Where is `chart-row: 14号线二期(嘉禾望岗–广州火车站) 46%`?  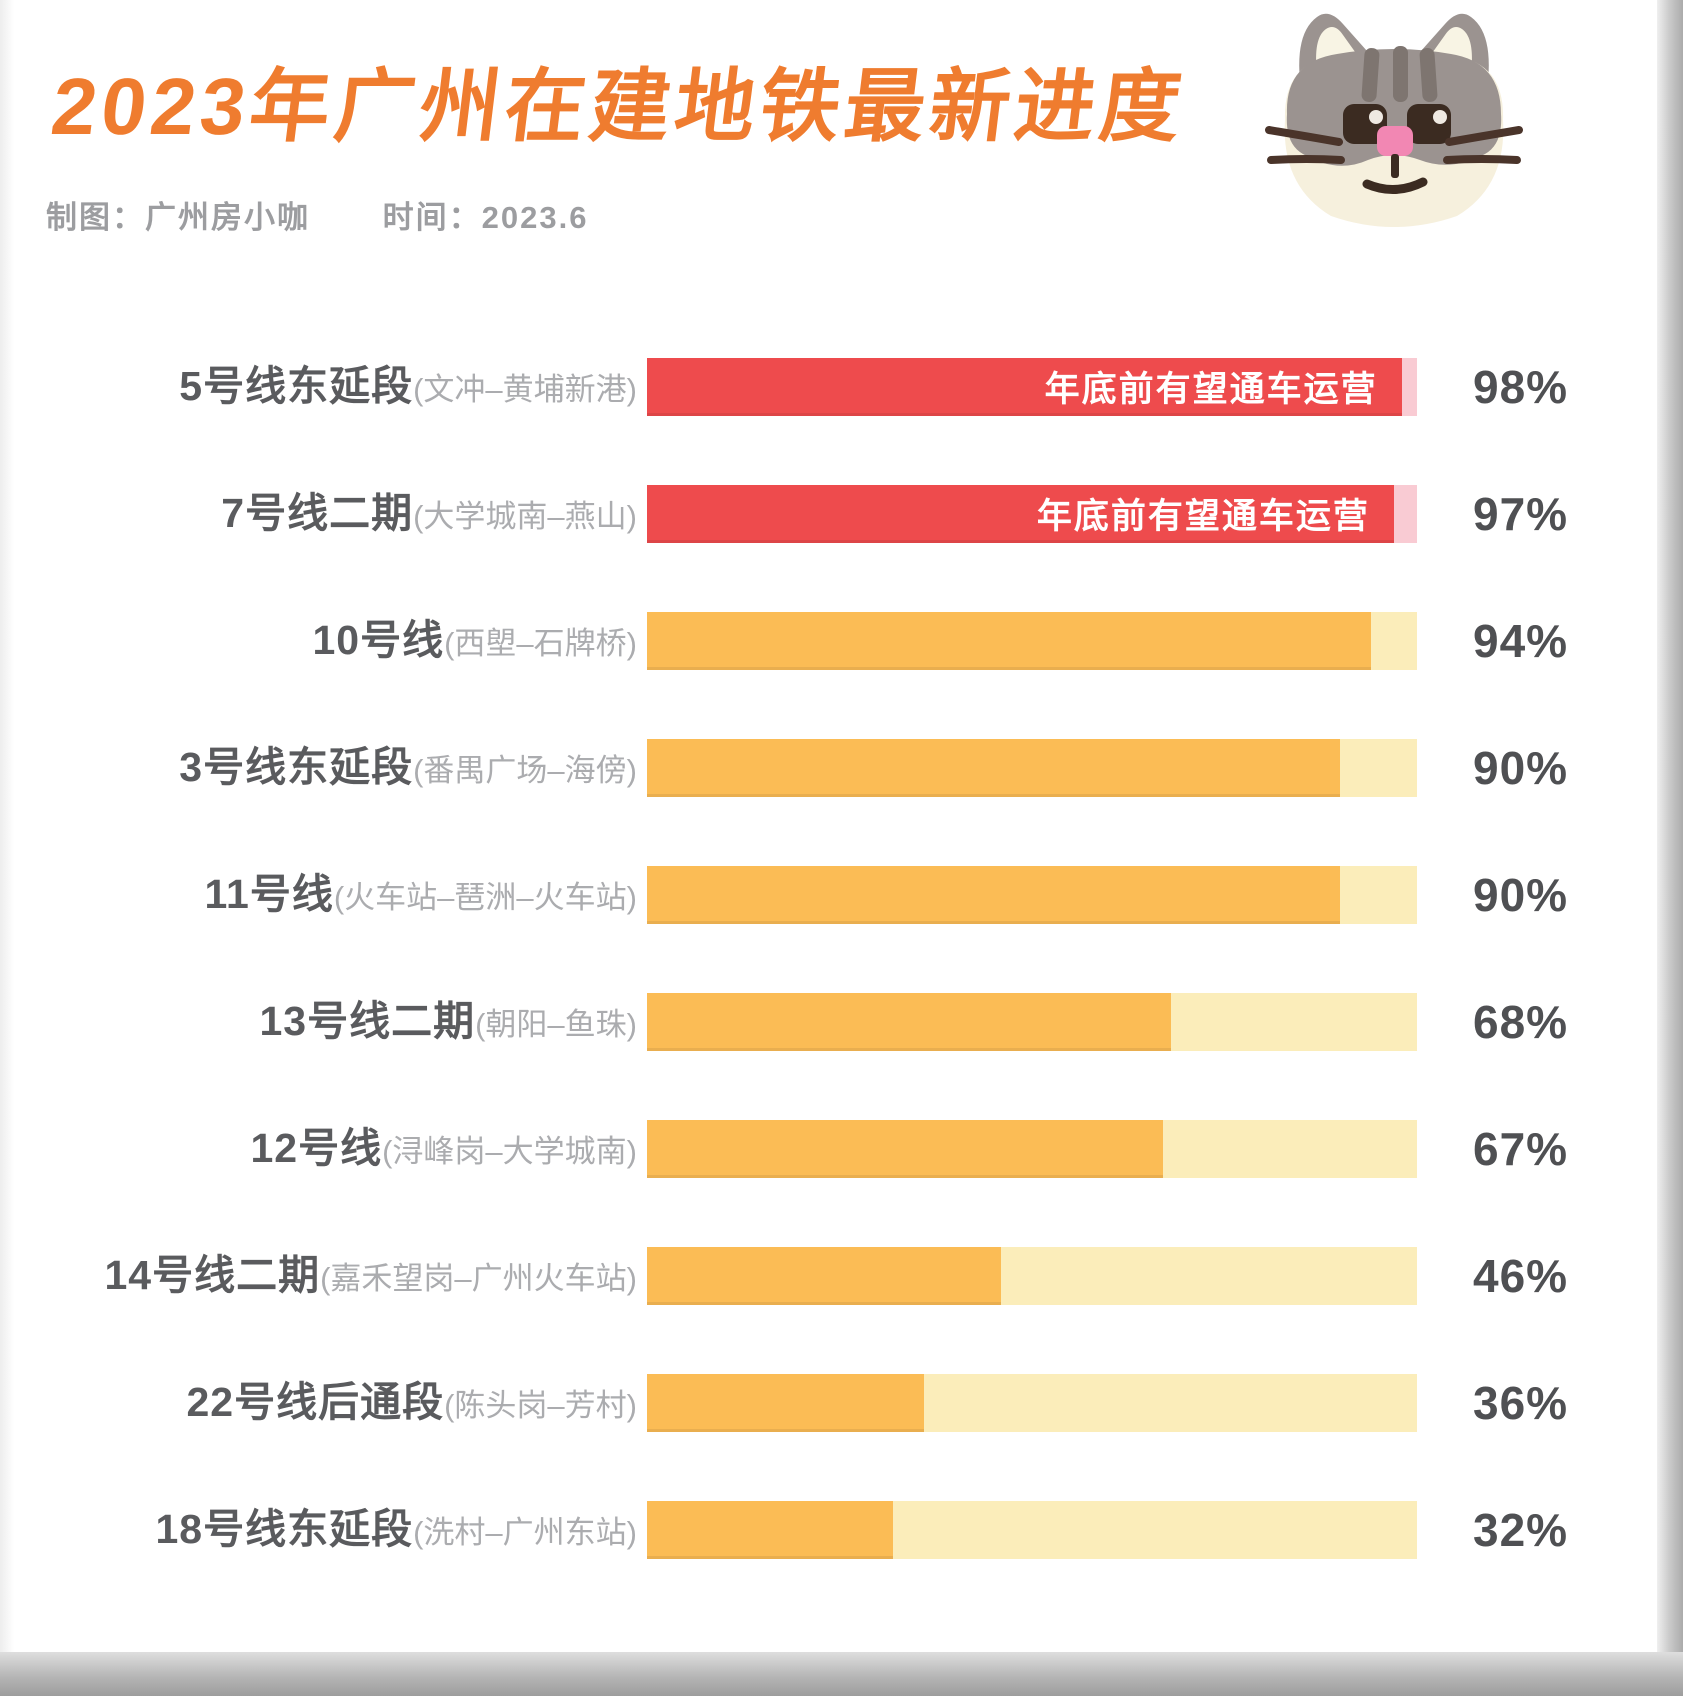
chart-row: 14号线二期(嘉禾望岗–广州火车站) 46% is located at coordinates (842, 1275).